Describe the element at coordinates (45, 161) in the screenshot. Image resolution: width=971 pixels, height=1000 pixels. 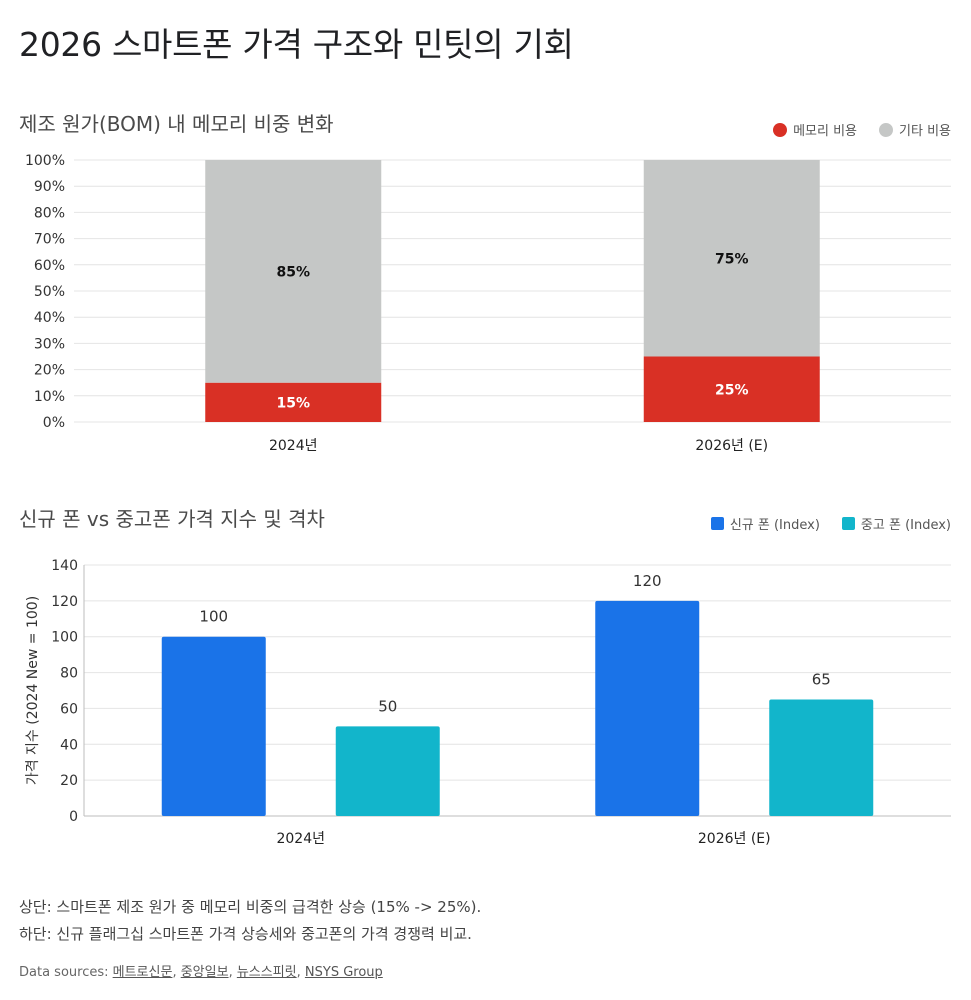
I see `y-tick-label: 100%` at that location.